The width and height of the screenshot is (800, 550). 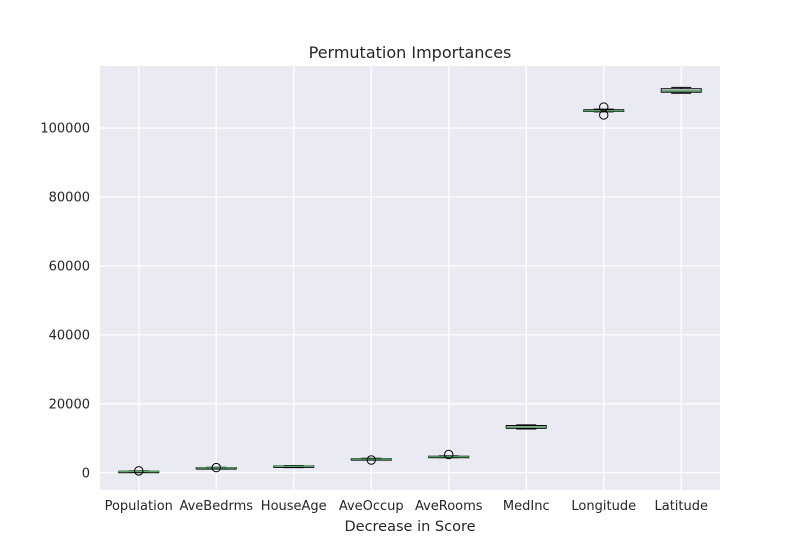 I want to click on y-tick-label: 80000, so click(x=69, y=197).